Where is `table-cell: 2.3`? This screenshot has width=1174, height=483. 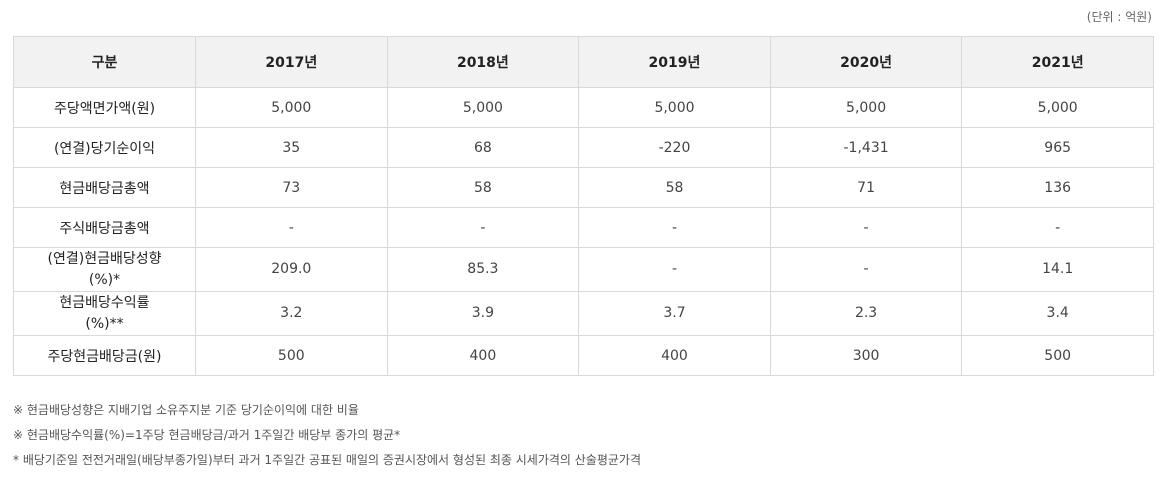 table-cell: 2.3 is located at coordinates (866, 313).